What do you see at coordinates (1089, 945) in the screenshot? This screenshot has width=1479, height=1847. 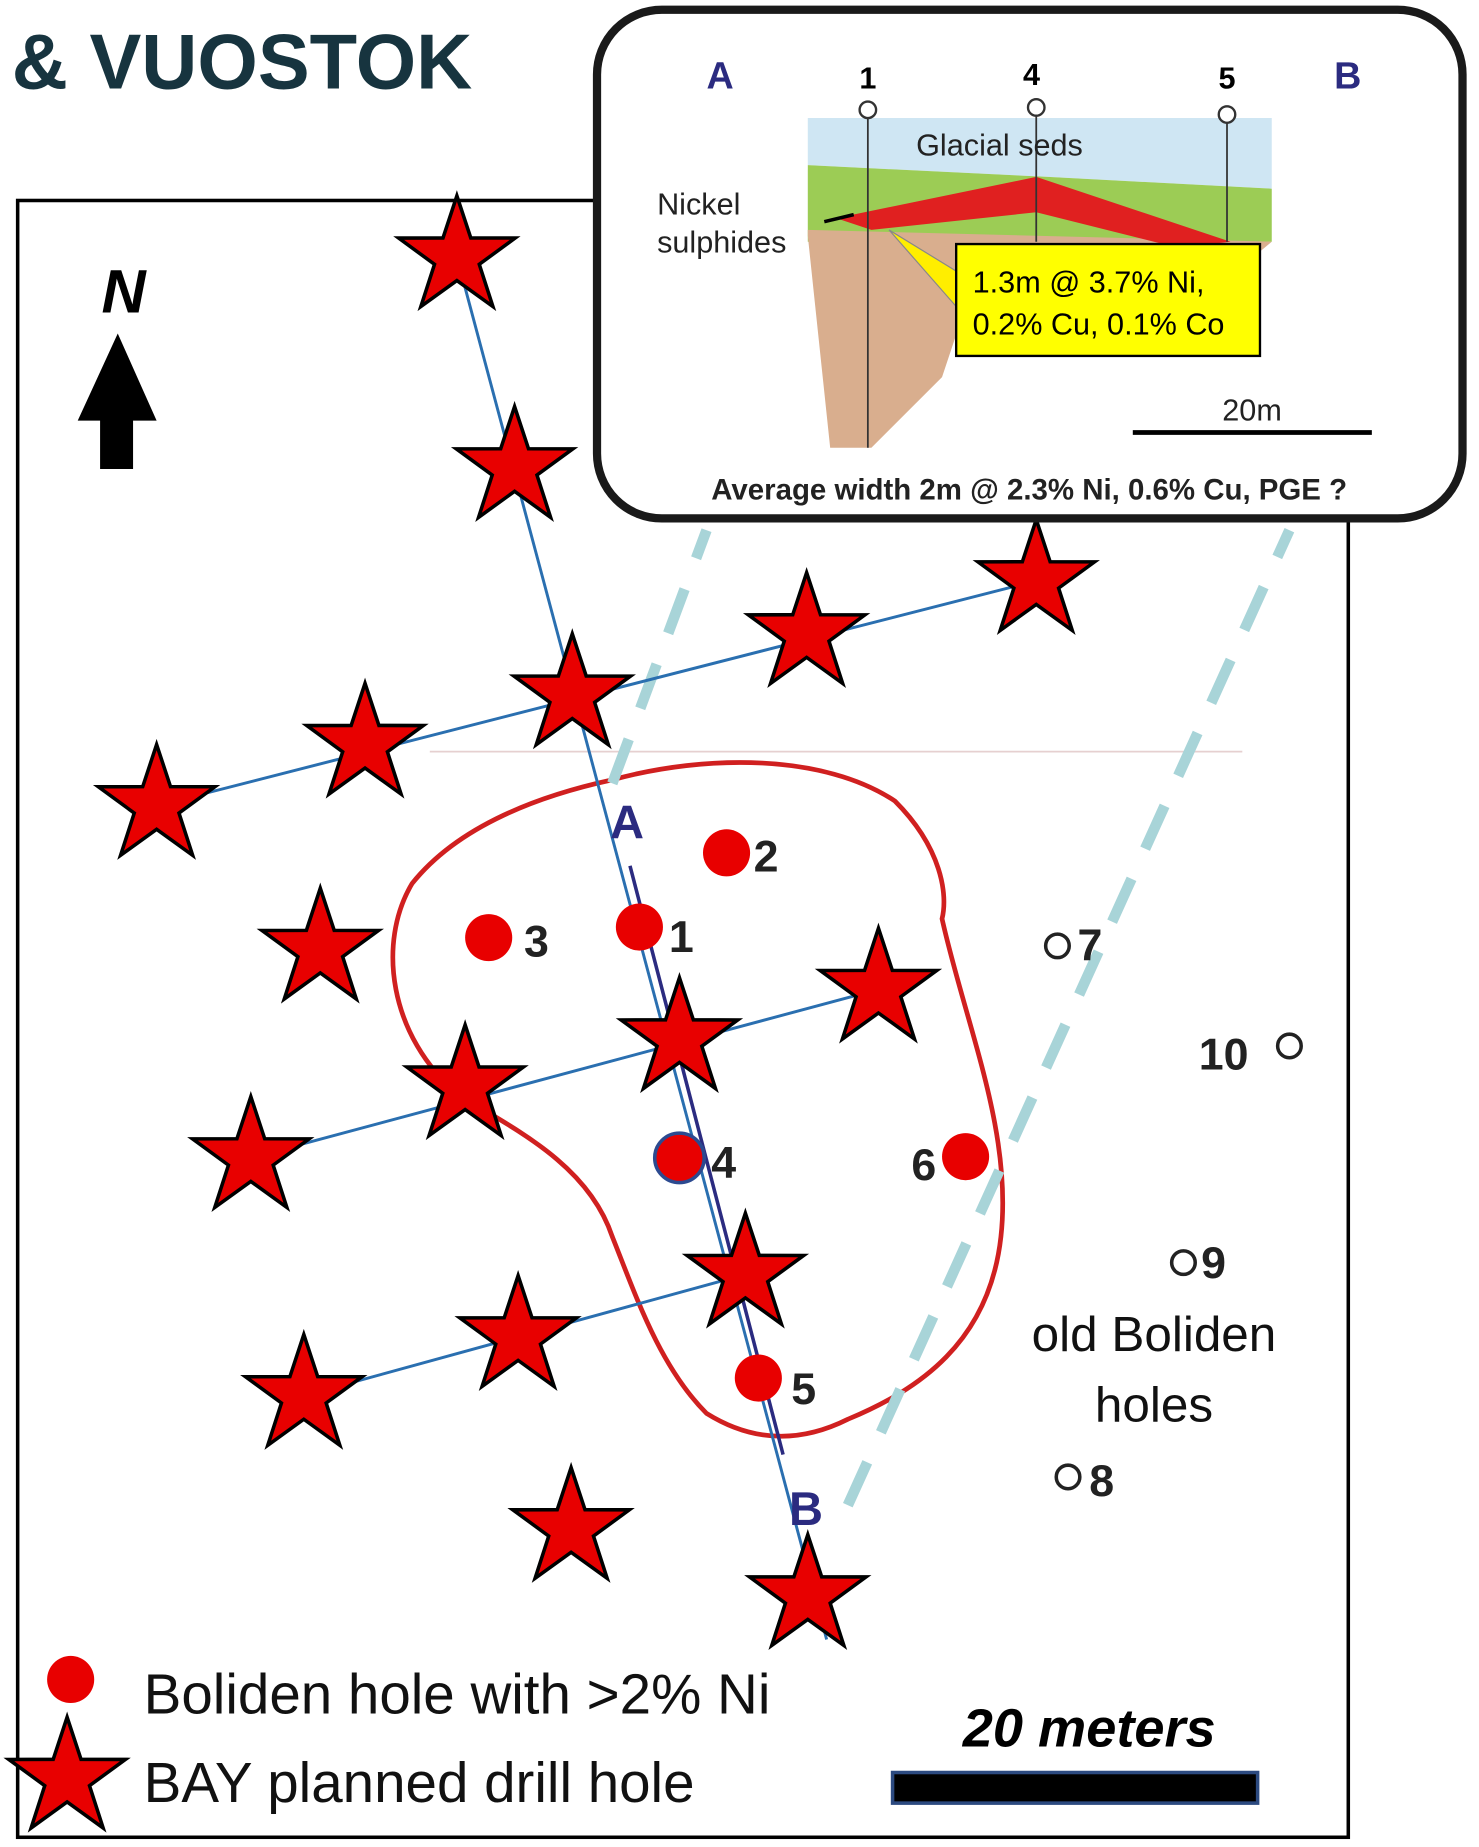 I see `old-hole-label: 7` at bounding box center [1089, 945].